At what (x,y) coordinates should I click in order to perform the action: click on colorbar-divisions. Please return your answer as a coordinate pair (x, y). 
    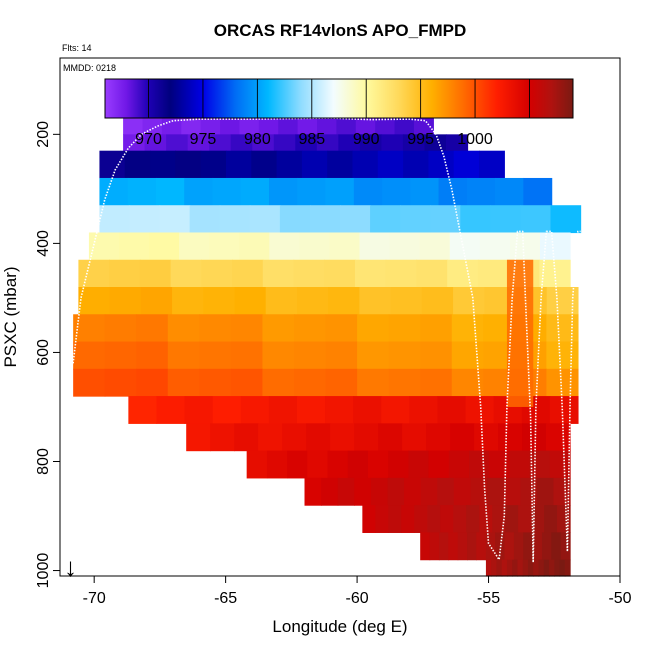
    Looking at the image, I should click on (339, 98).